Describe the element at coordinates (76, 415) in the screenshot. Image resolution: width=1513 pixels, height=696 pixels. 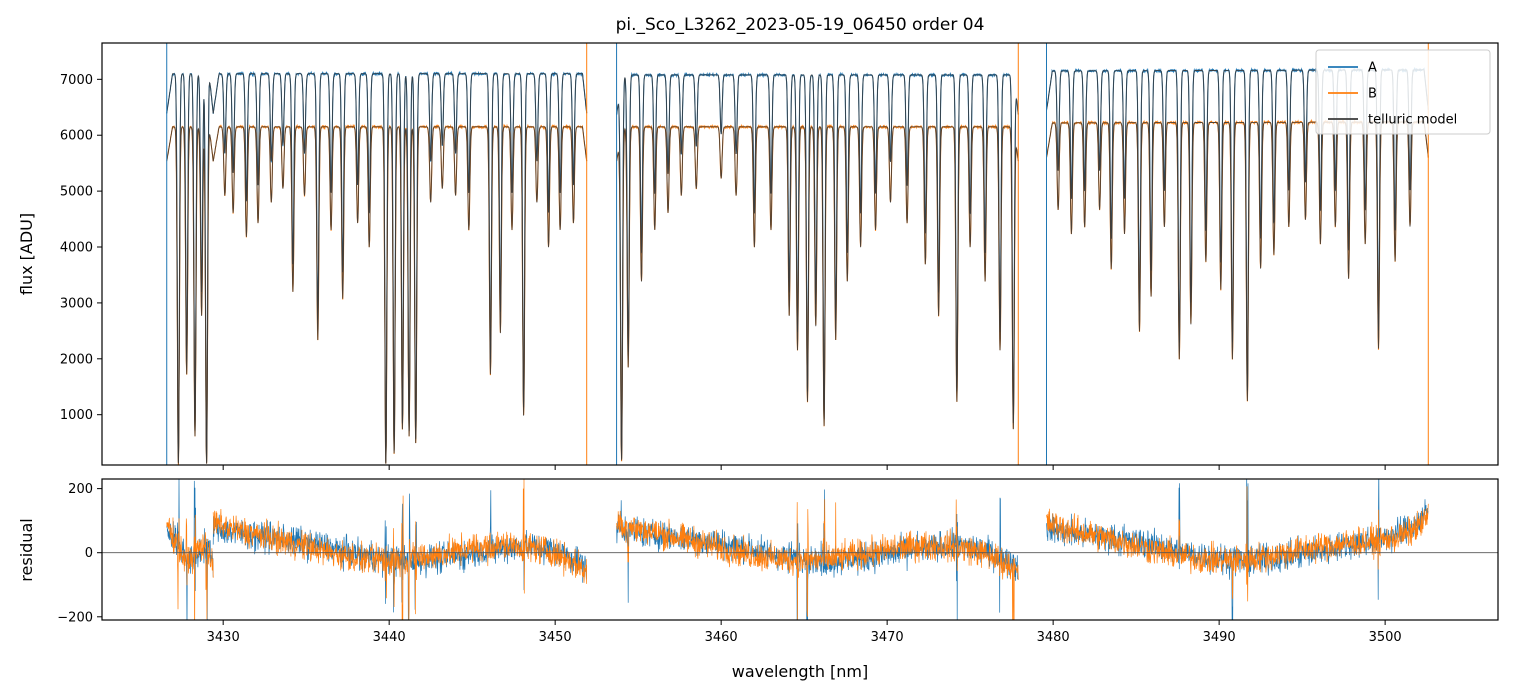
I see `flux-y-tick-label: 1000` at that location.